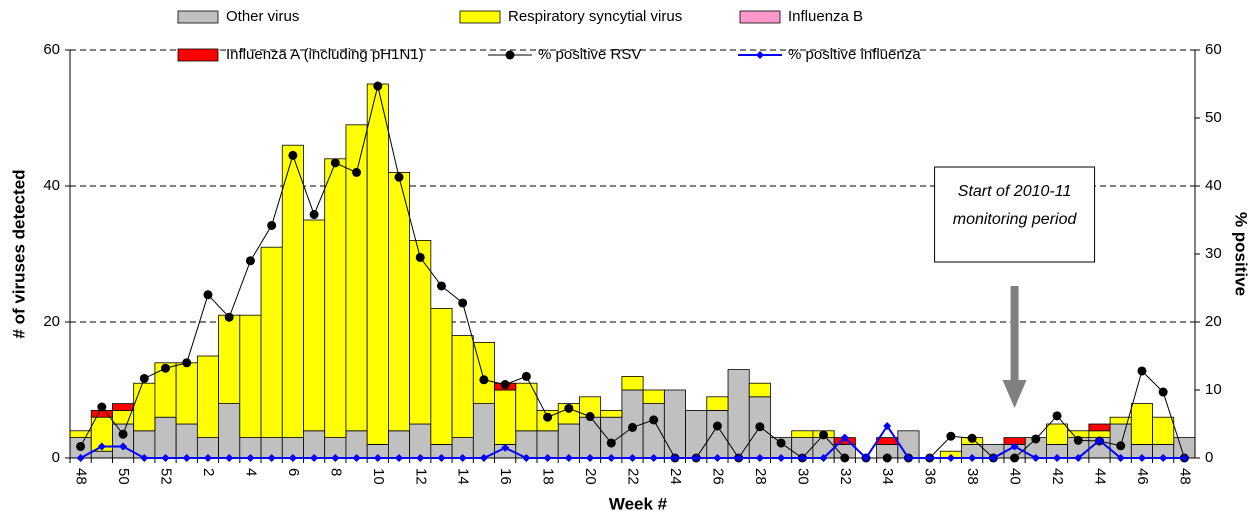  I want to click on y2-tick-label: 0, so click(1209, 457).